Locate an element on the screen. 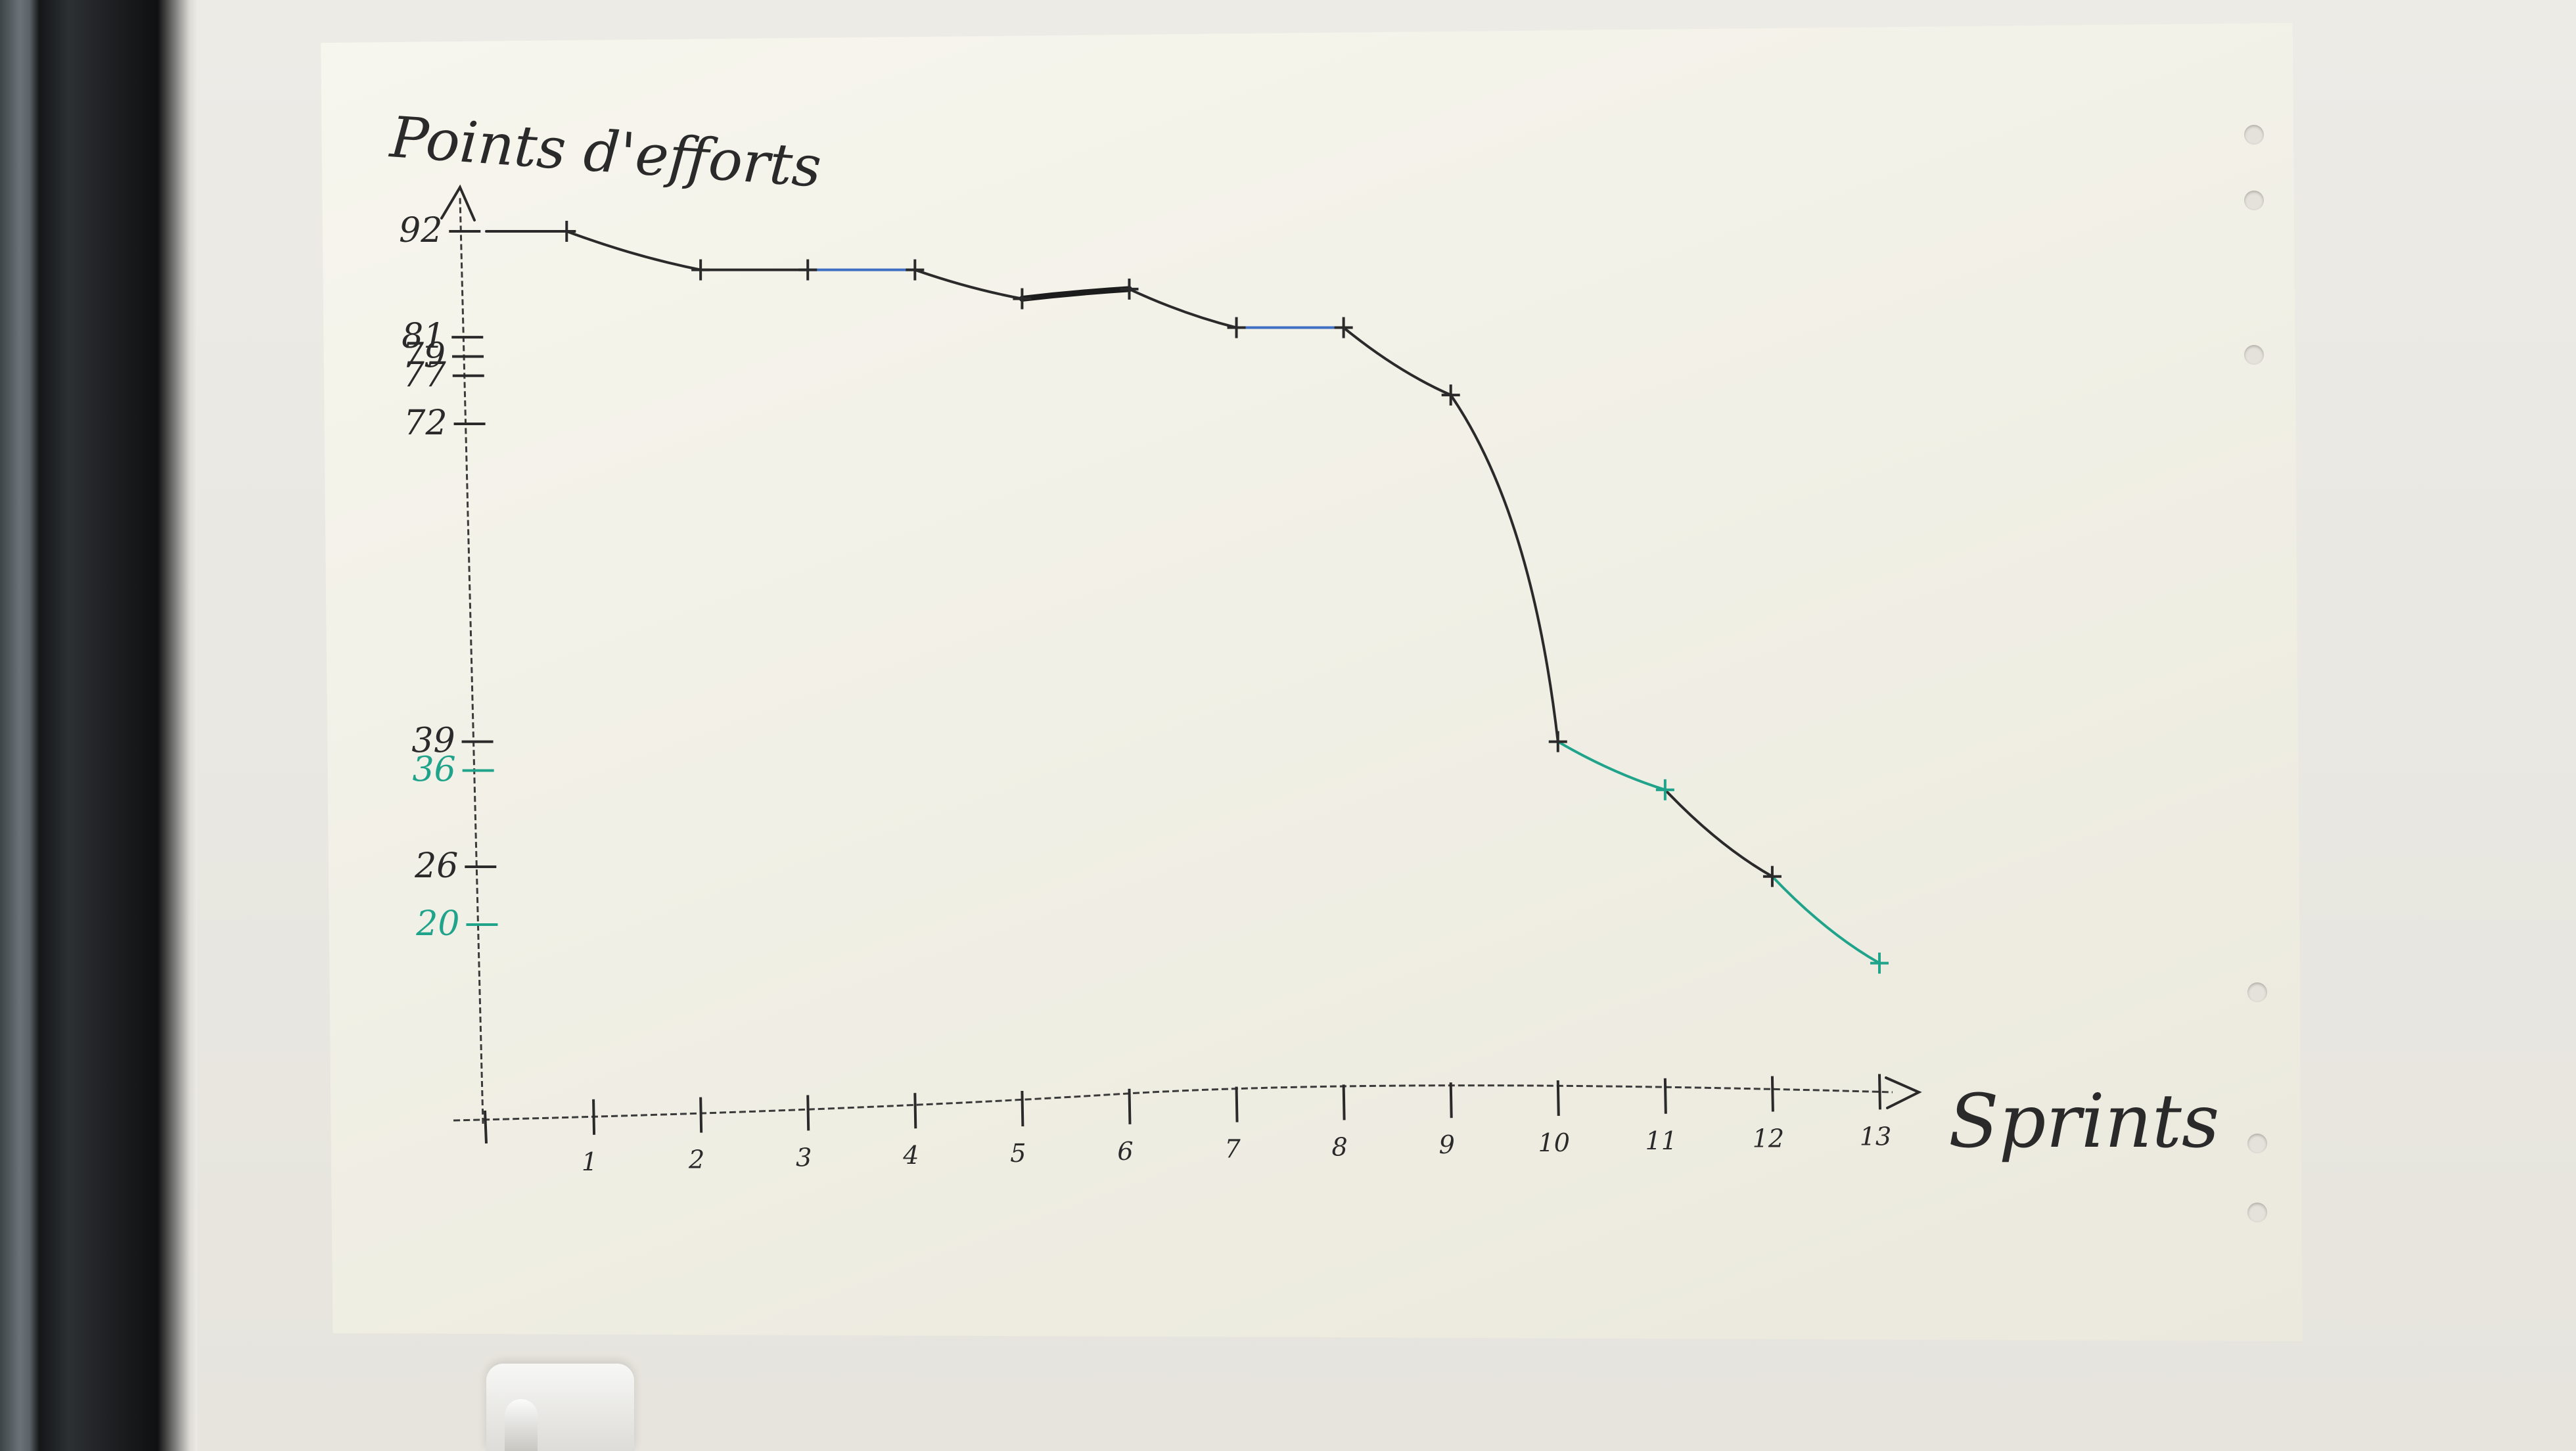 The image size is (2576, 1451). x-tick-label: 2 is located at coordinates (696, 1159).